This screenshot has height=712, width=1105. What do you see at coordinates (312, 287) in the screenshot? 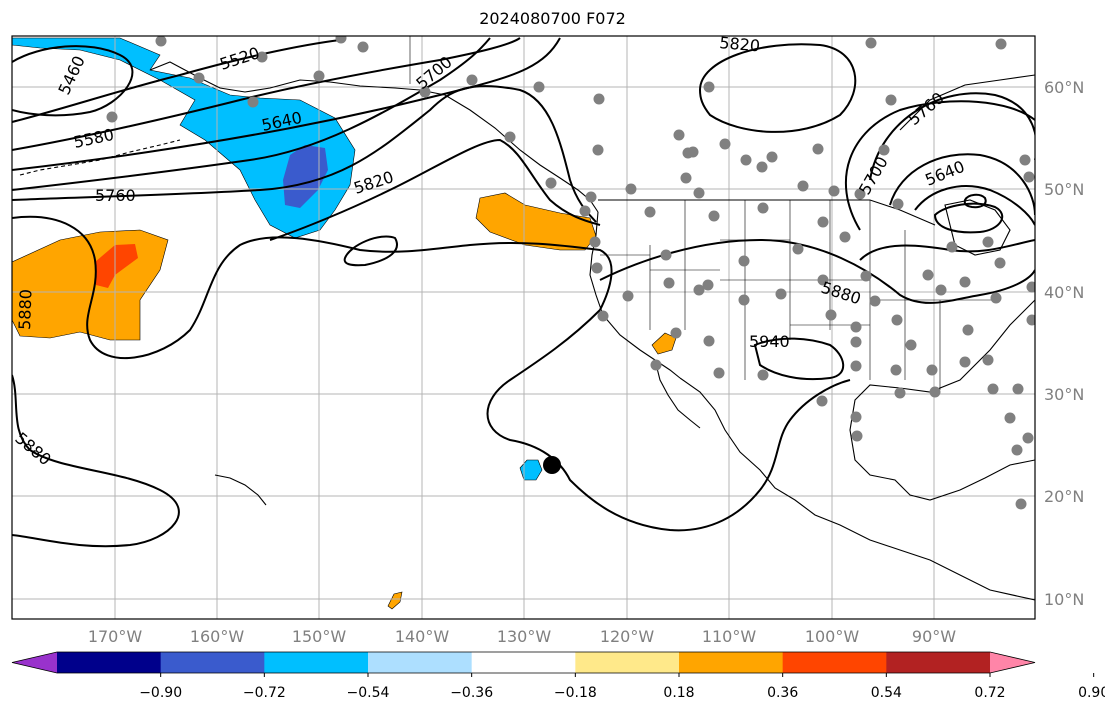
I see `contour-5880-pacific` at bounding box center [312, 287].